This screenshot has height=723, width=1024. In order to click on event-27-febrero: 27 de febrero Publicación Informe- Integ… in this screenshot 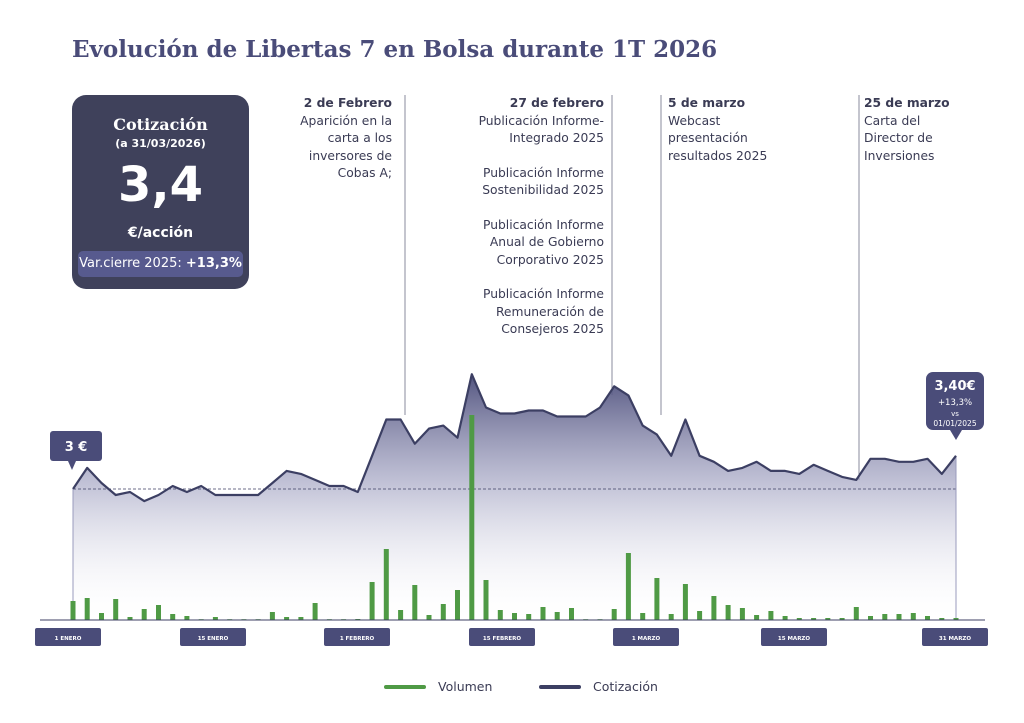, I will do `click(541, 217)`.